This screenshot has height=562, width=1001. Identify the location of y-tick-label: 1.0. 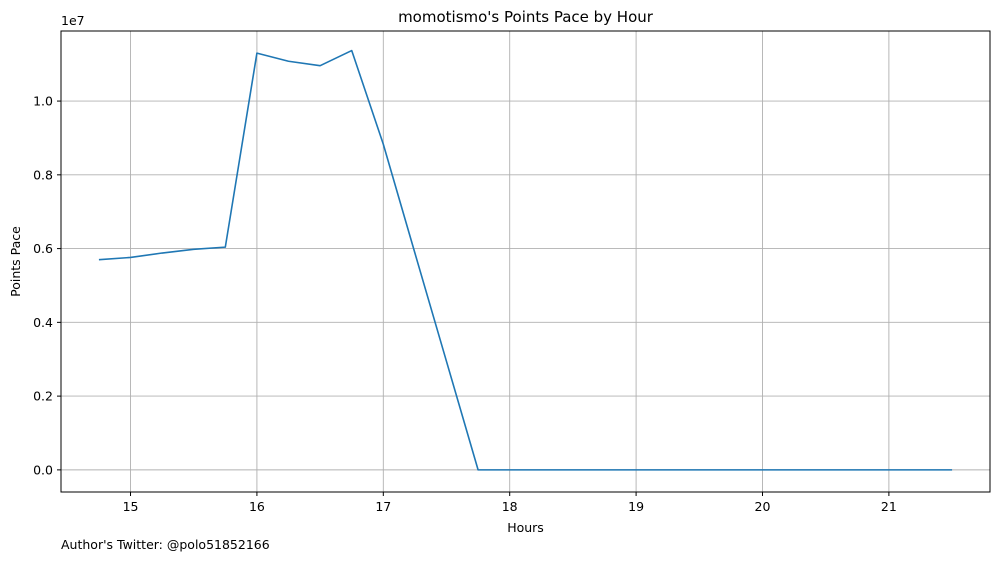
(43, 101).